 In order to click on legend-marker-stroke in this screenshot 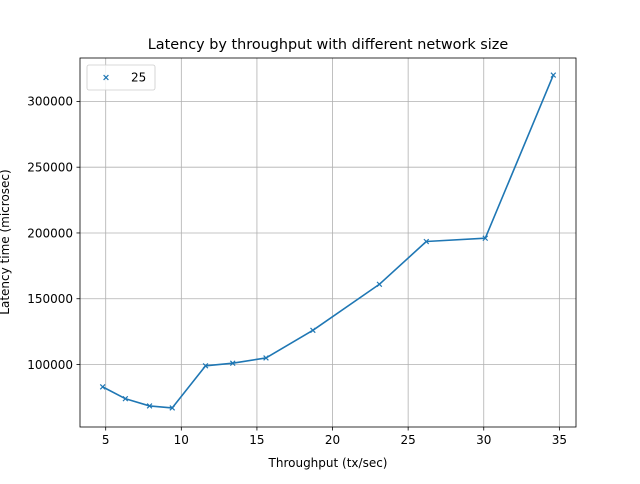, I will do `click(106, 77)`.